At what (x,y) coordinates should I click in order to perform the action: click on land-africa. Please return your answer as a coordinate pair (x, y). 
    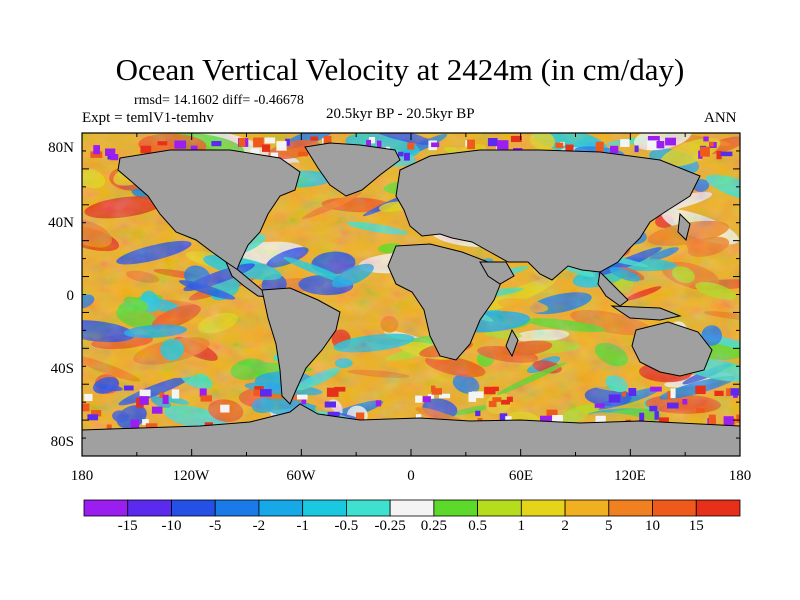
    Looking at the image, I should click on (445, 302).